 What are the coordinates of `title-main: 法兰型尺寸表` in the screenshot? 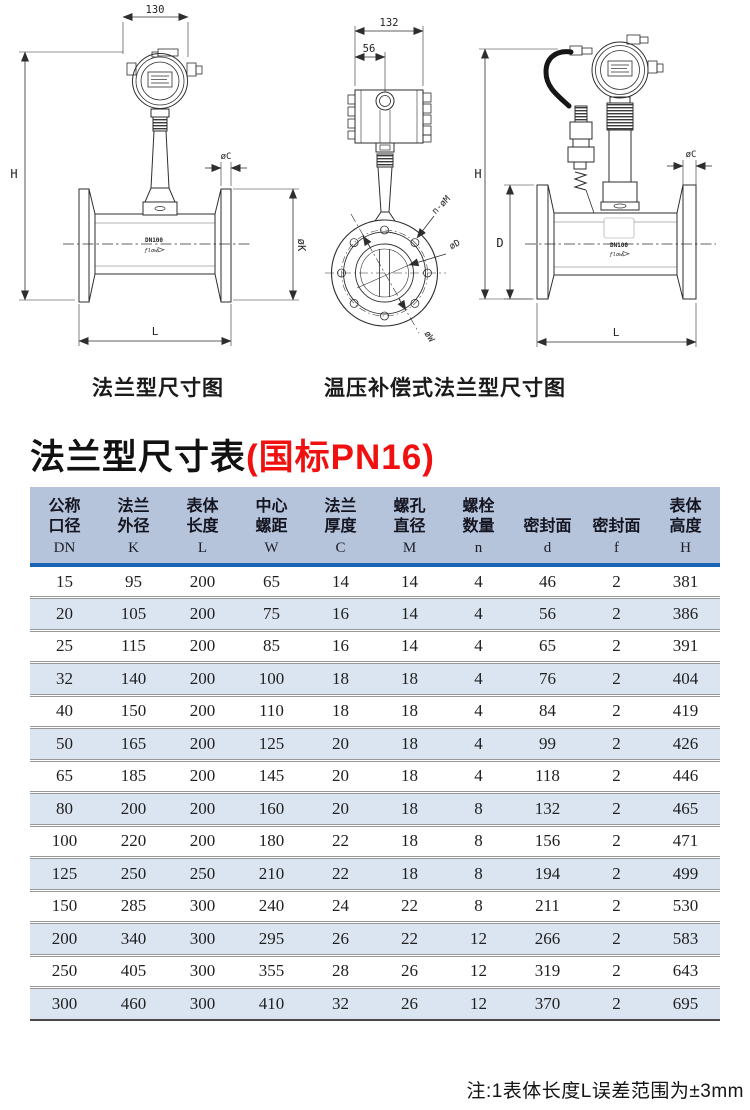 It's located at (138, 457).